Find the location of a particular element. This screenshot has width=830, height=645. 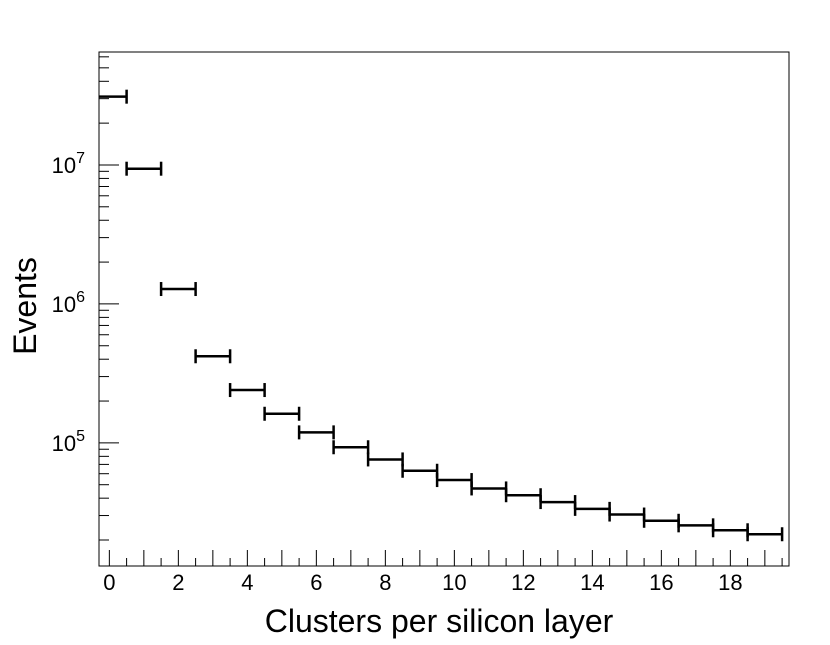

x-tick-label: 12 is located at coordinates (523, 582).